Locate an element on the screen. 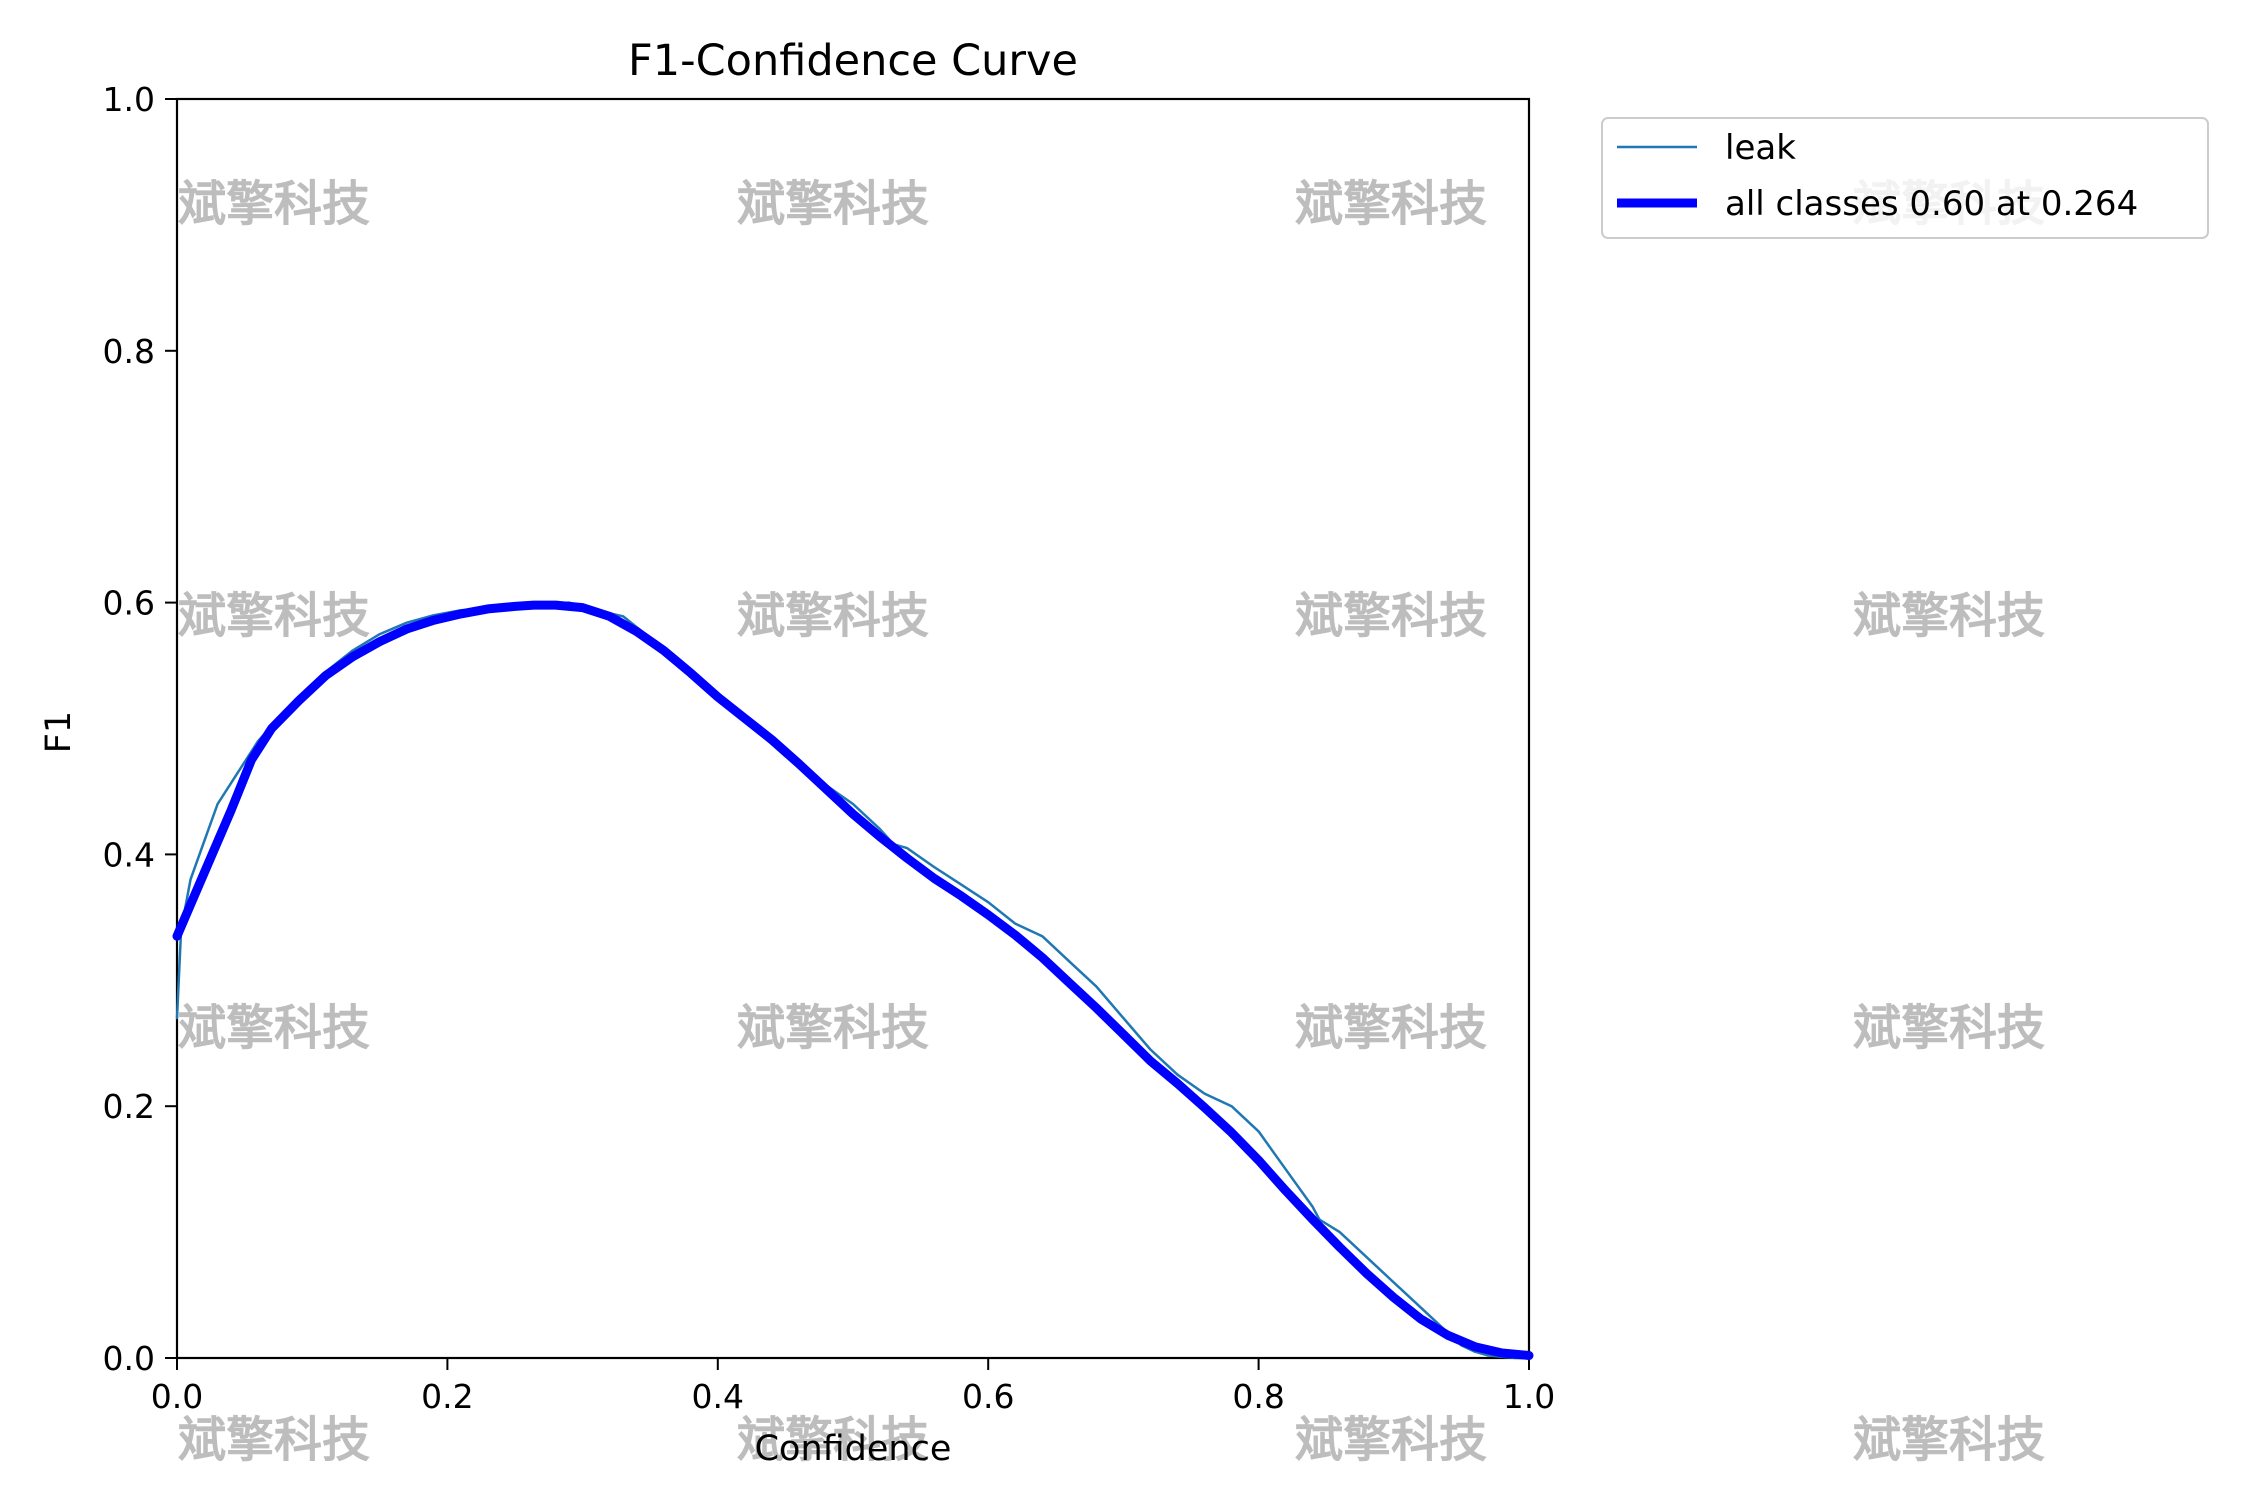 This screenshot has height=1500, width=2250. y-axis-ticks: 0.0 0.2 0.4 0.6 0.8 1.0 is located at coordinates (140, 729).